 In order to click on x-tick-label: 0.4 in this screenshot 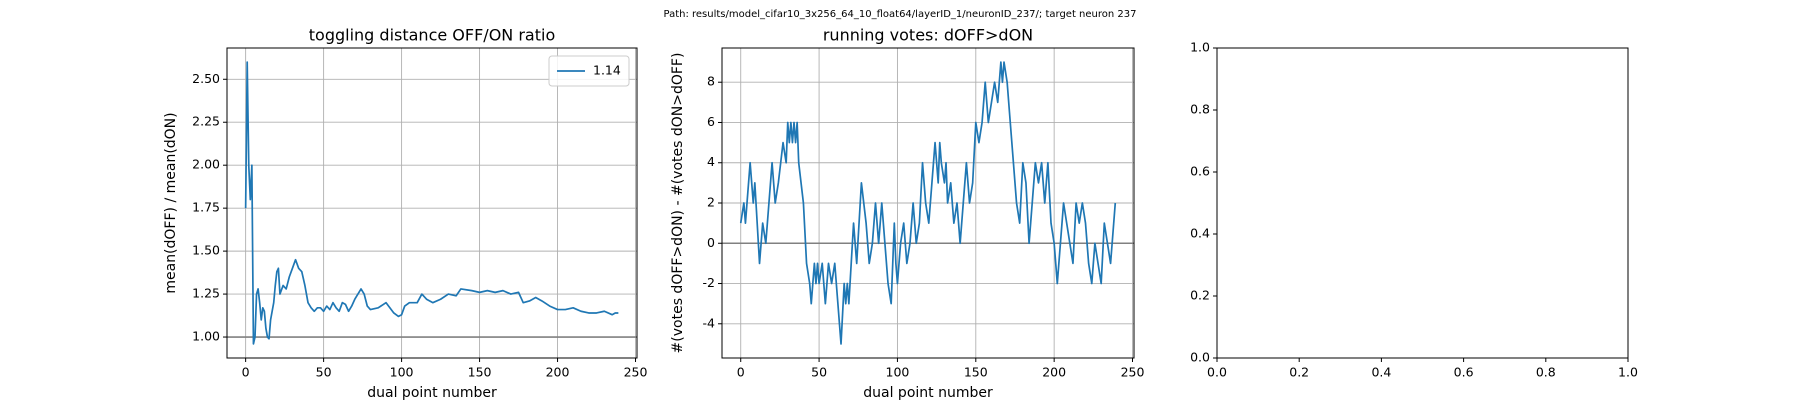, I will do `click(1381, 372)`.